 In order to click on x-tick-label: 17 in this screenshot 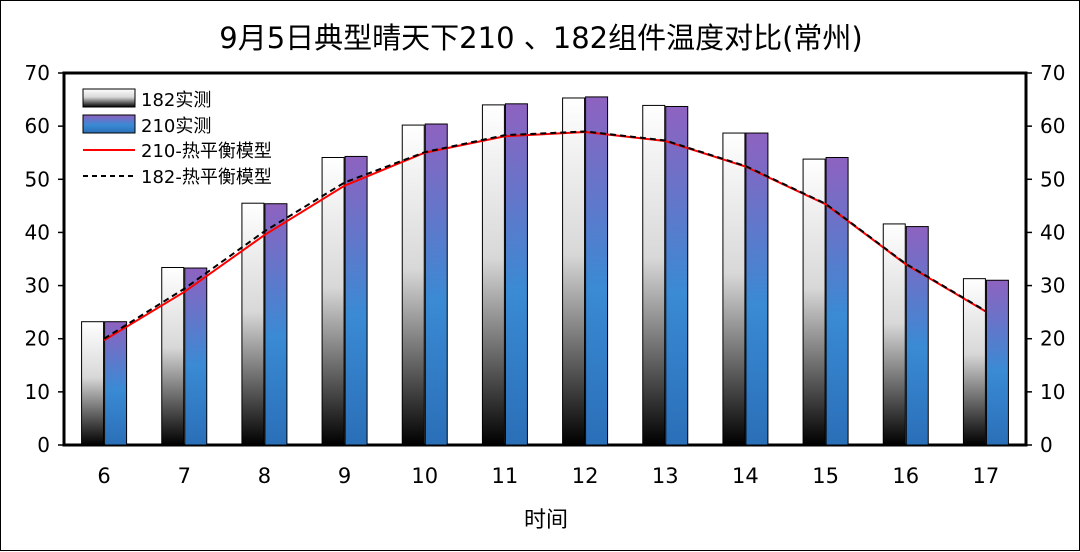, I will do `click(986, 476)`.